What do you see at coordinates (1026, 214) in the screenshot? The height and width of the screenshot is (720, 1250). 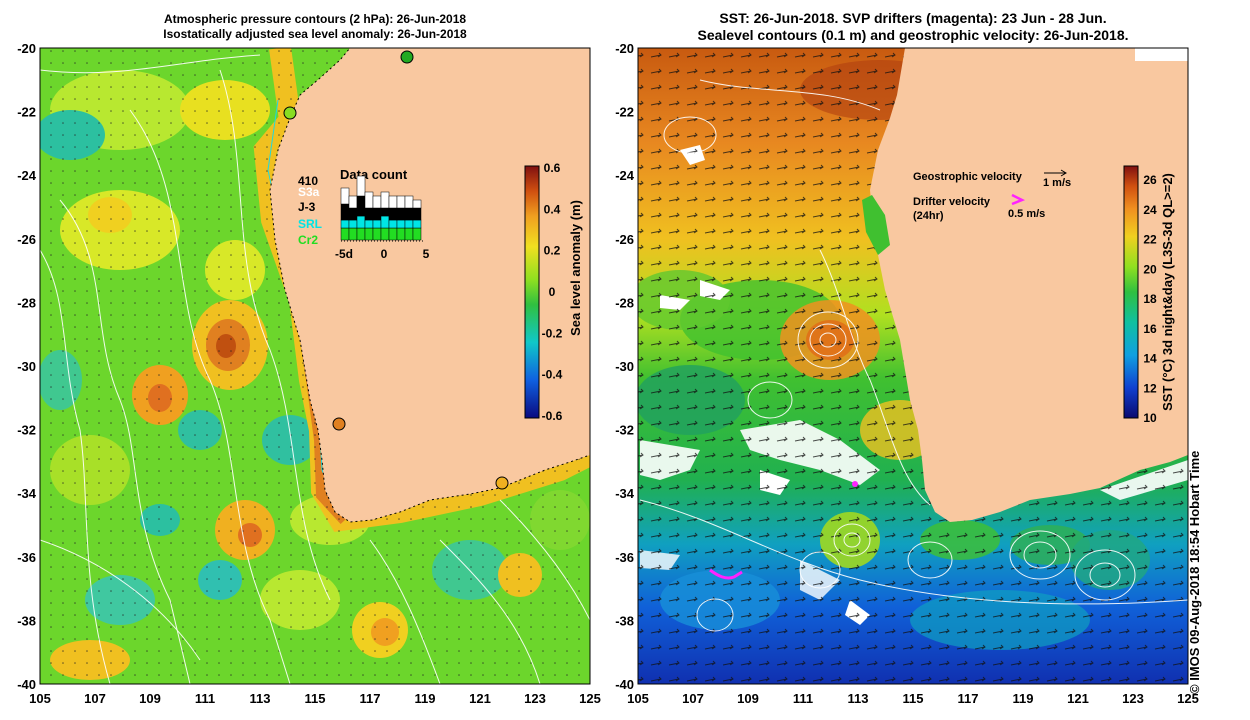 I see `drifter-scale: 0.5 m/s` at bounding box center [1026, 214].